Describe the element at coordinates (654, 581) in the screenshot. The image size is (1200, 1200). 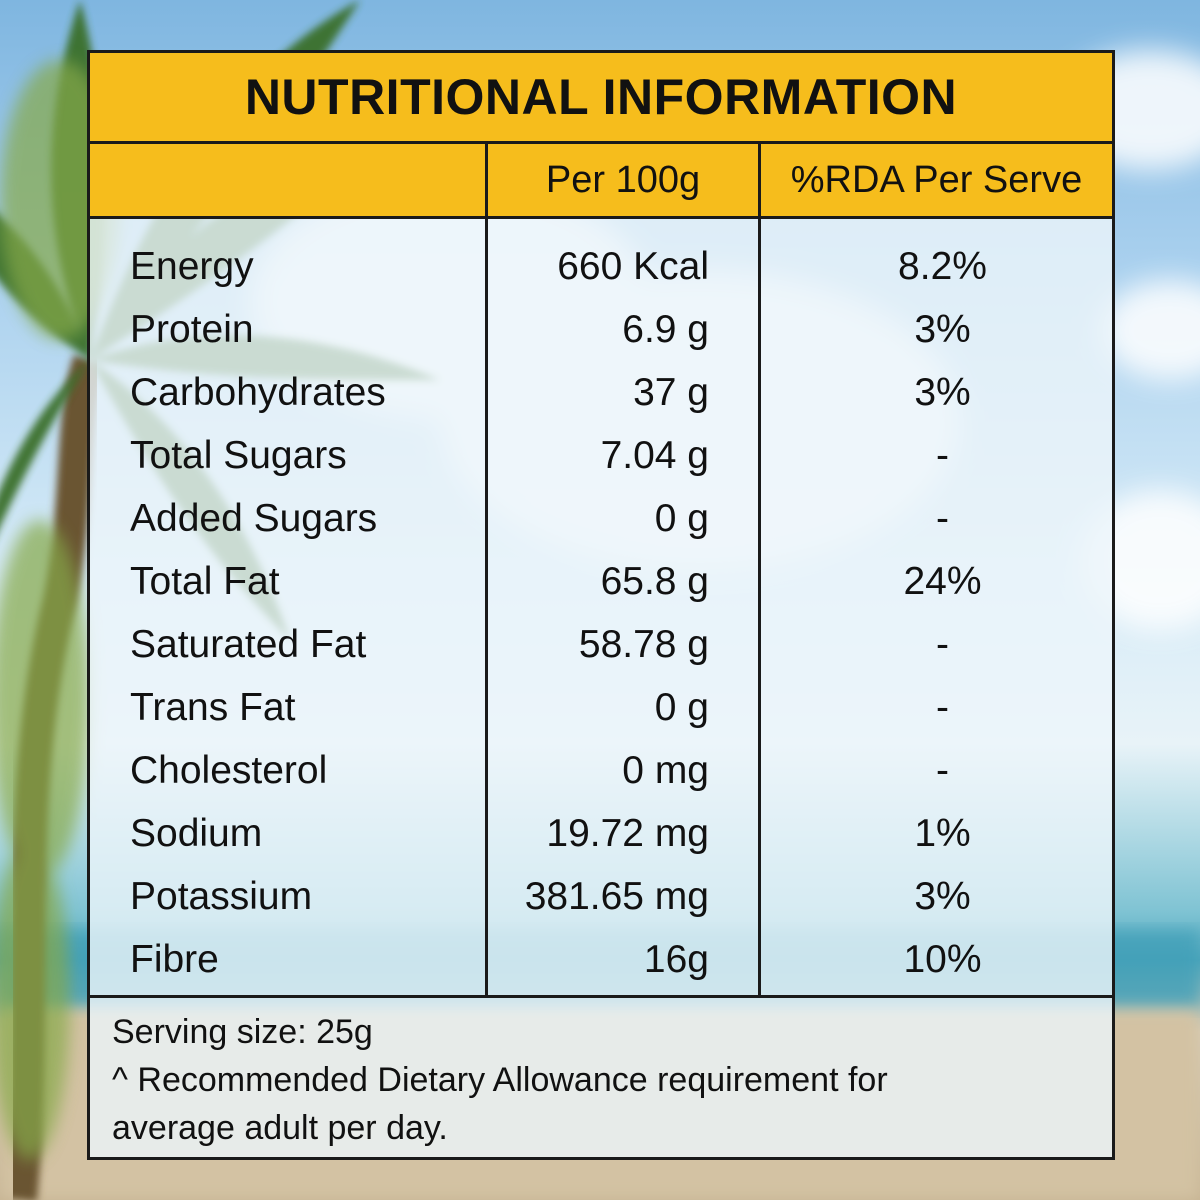
I see `per-100g-value: 65.8 g` at that location.